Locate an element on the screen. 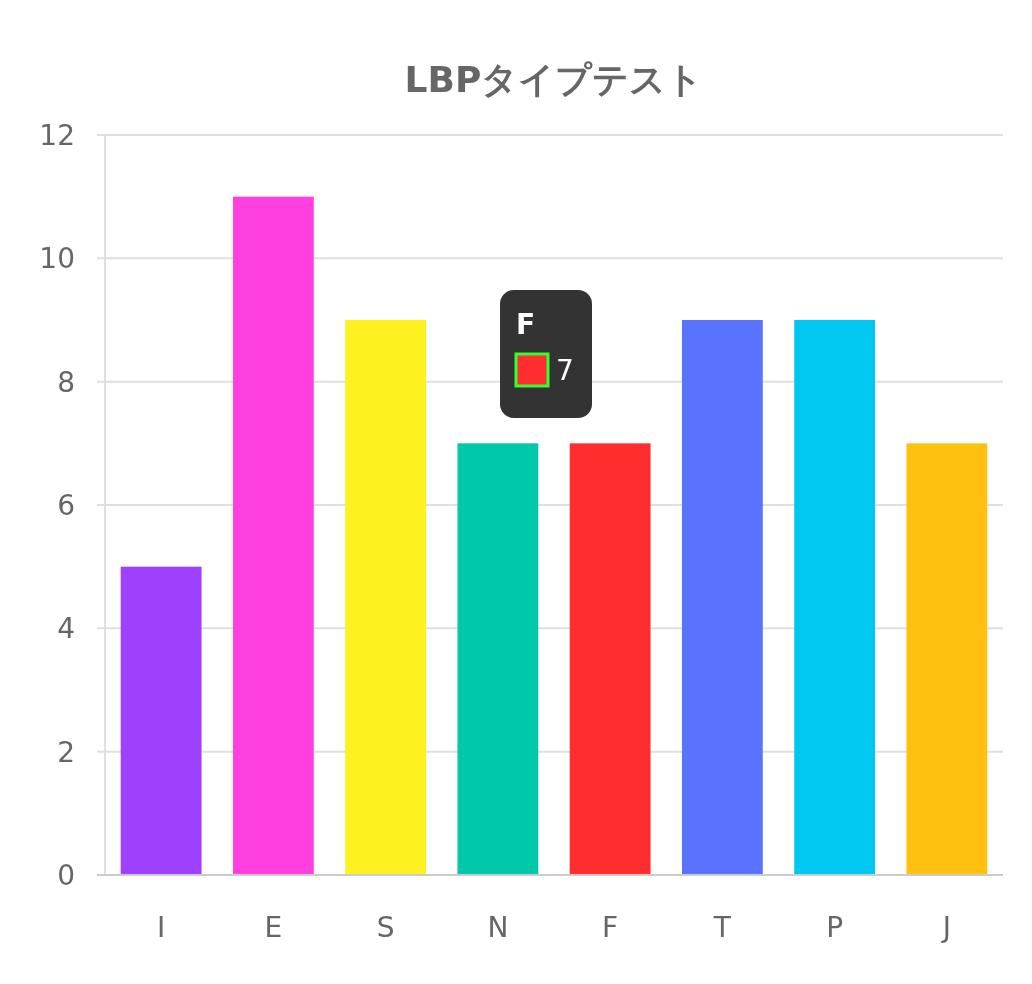 The image size is (1032, 984). x-tick-label: S is located at coordinates (385, 927).